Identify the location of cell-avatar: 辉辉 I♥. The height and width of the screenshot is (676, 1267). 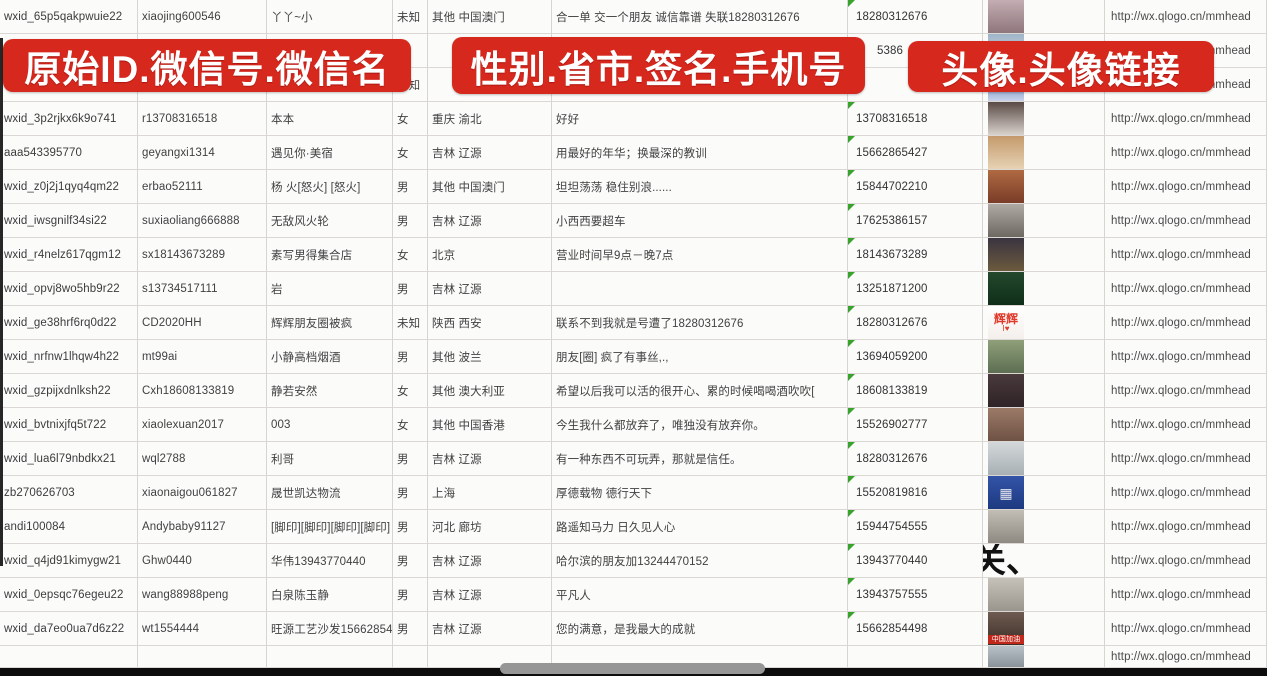
(1044, 323).